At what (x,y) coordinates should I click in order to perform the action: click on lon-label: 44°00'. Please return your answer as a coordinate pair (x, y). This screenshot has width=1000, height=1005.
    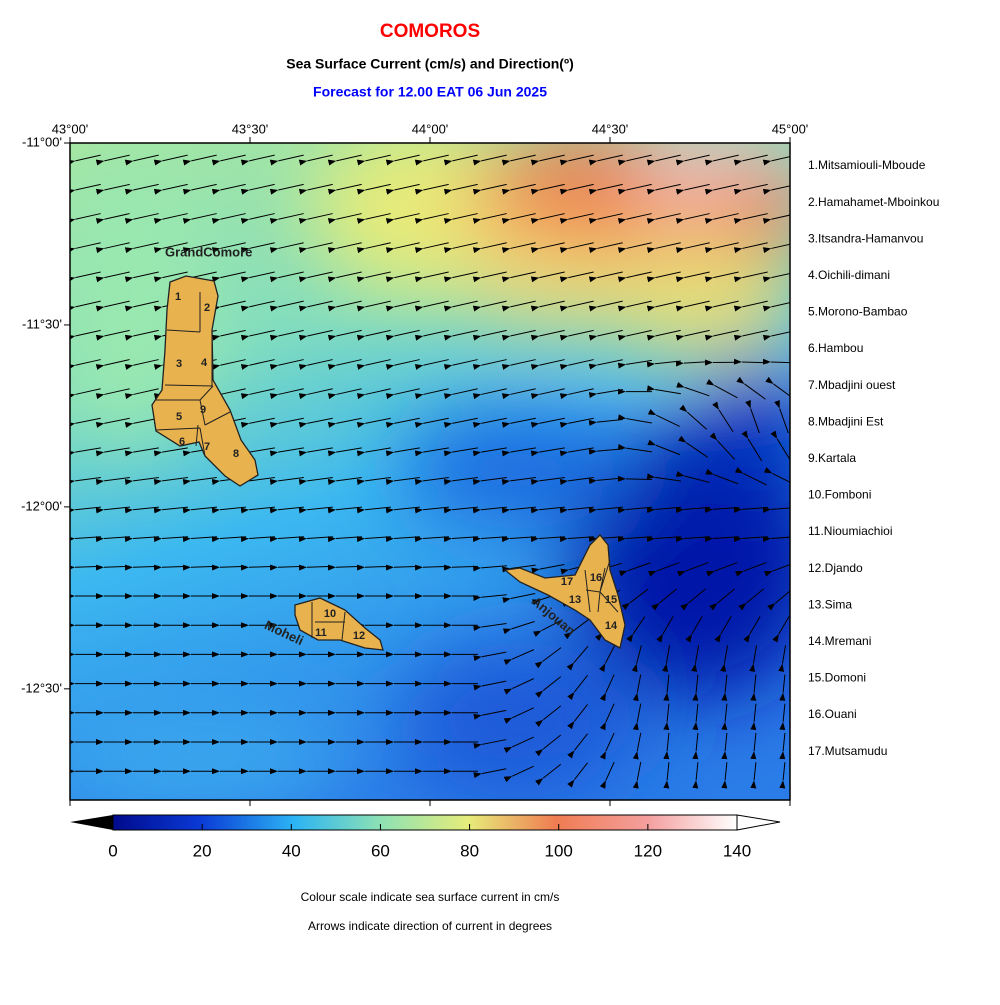
    Looking at the image, I should click on (430, 128).